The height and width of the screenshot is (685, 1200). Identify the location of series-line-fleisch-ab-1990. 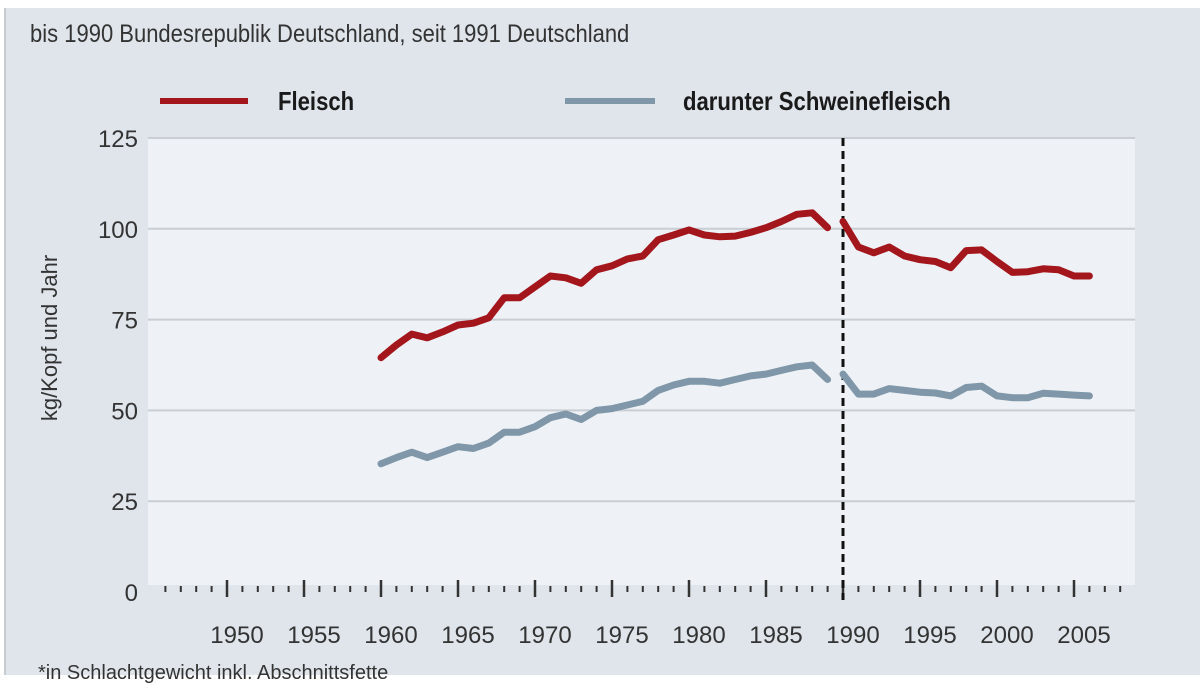
(966, 249).